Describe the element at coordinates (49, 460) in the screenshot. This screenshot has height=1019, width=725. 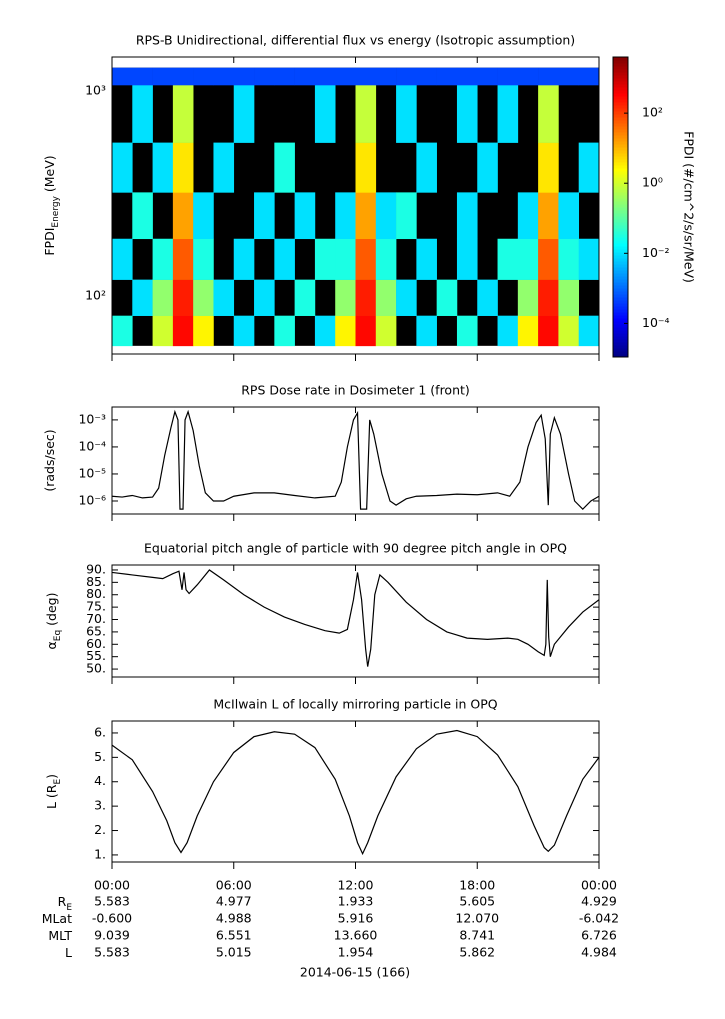
I see `y-axis-label: (rads/sec)` at that location.